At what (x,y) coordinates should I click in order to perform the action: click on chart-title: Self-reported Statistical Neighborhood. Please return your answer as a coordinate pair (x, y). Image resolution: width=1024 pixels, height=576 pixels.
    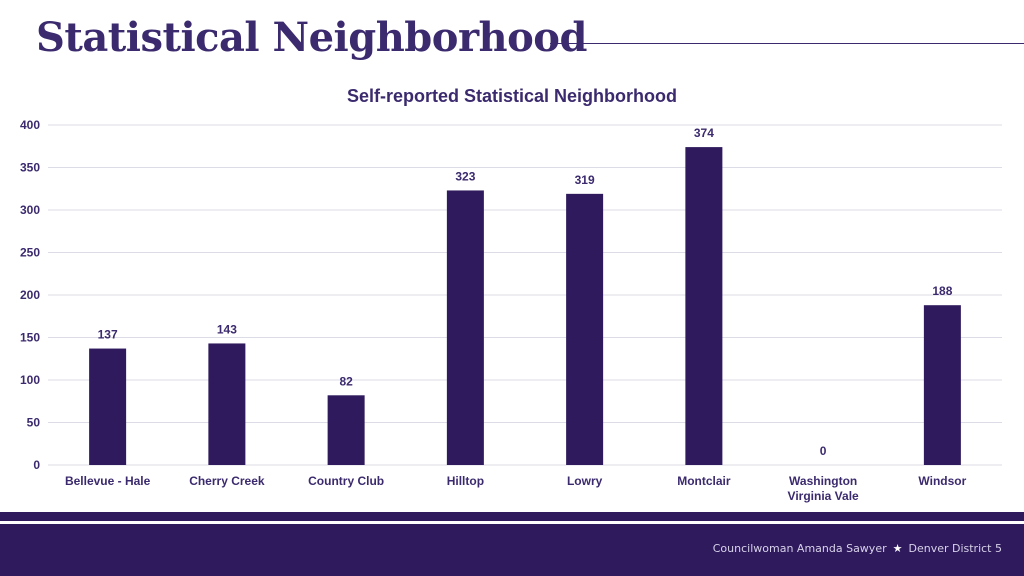
    Looking at the image, I should click on (512, 96).